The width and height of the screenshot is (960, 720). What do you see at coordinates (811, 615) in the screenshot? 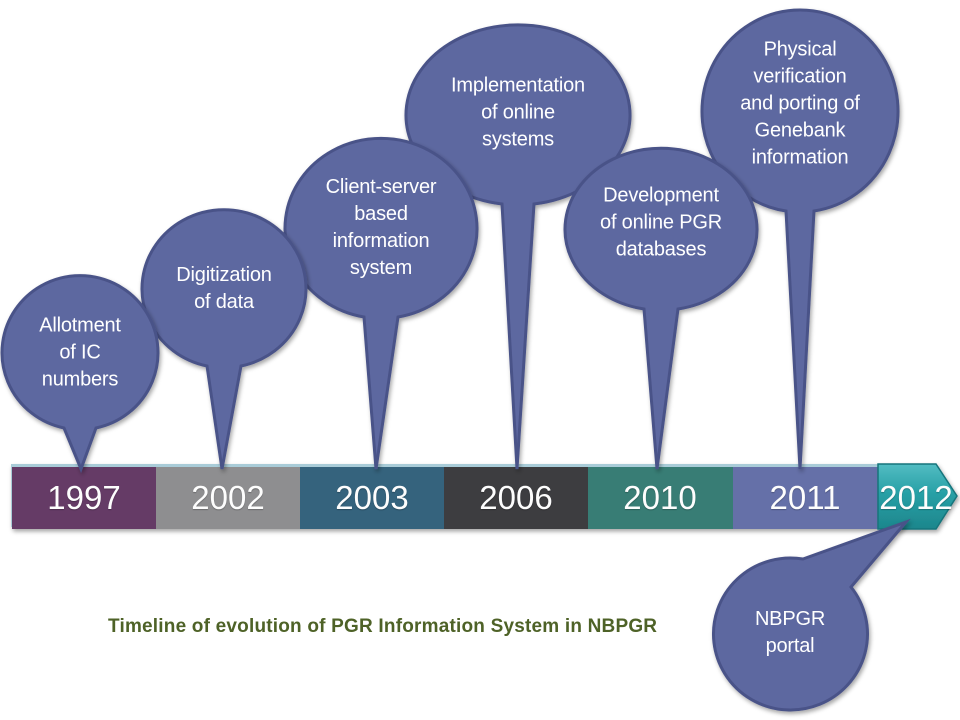
I see `balloon-2012-shape` at bounding box center [811, 615].